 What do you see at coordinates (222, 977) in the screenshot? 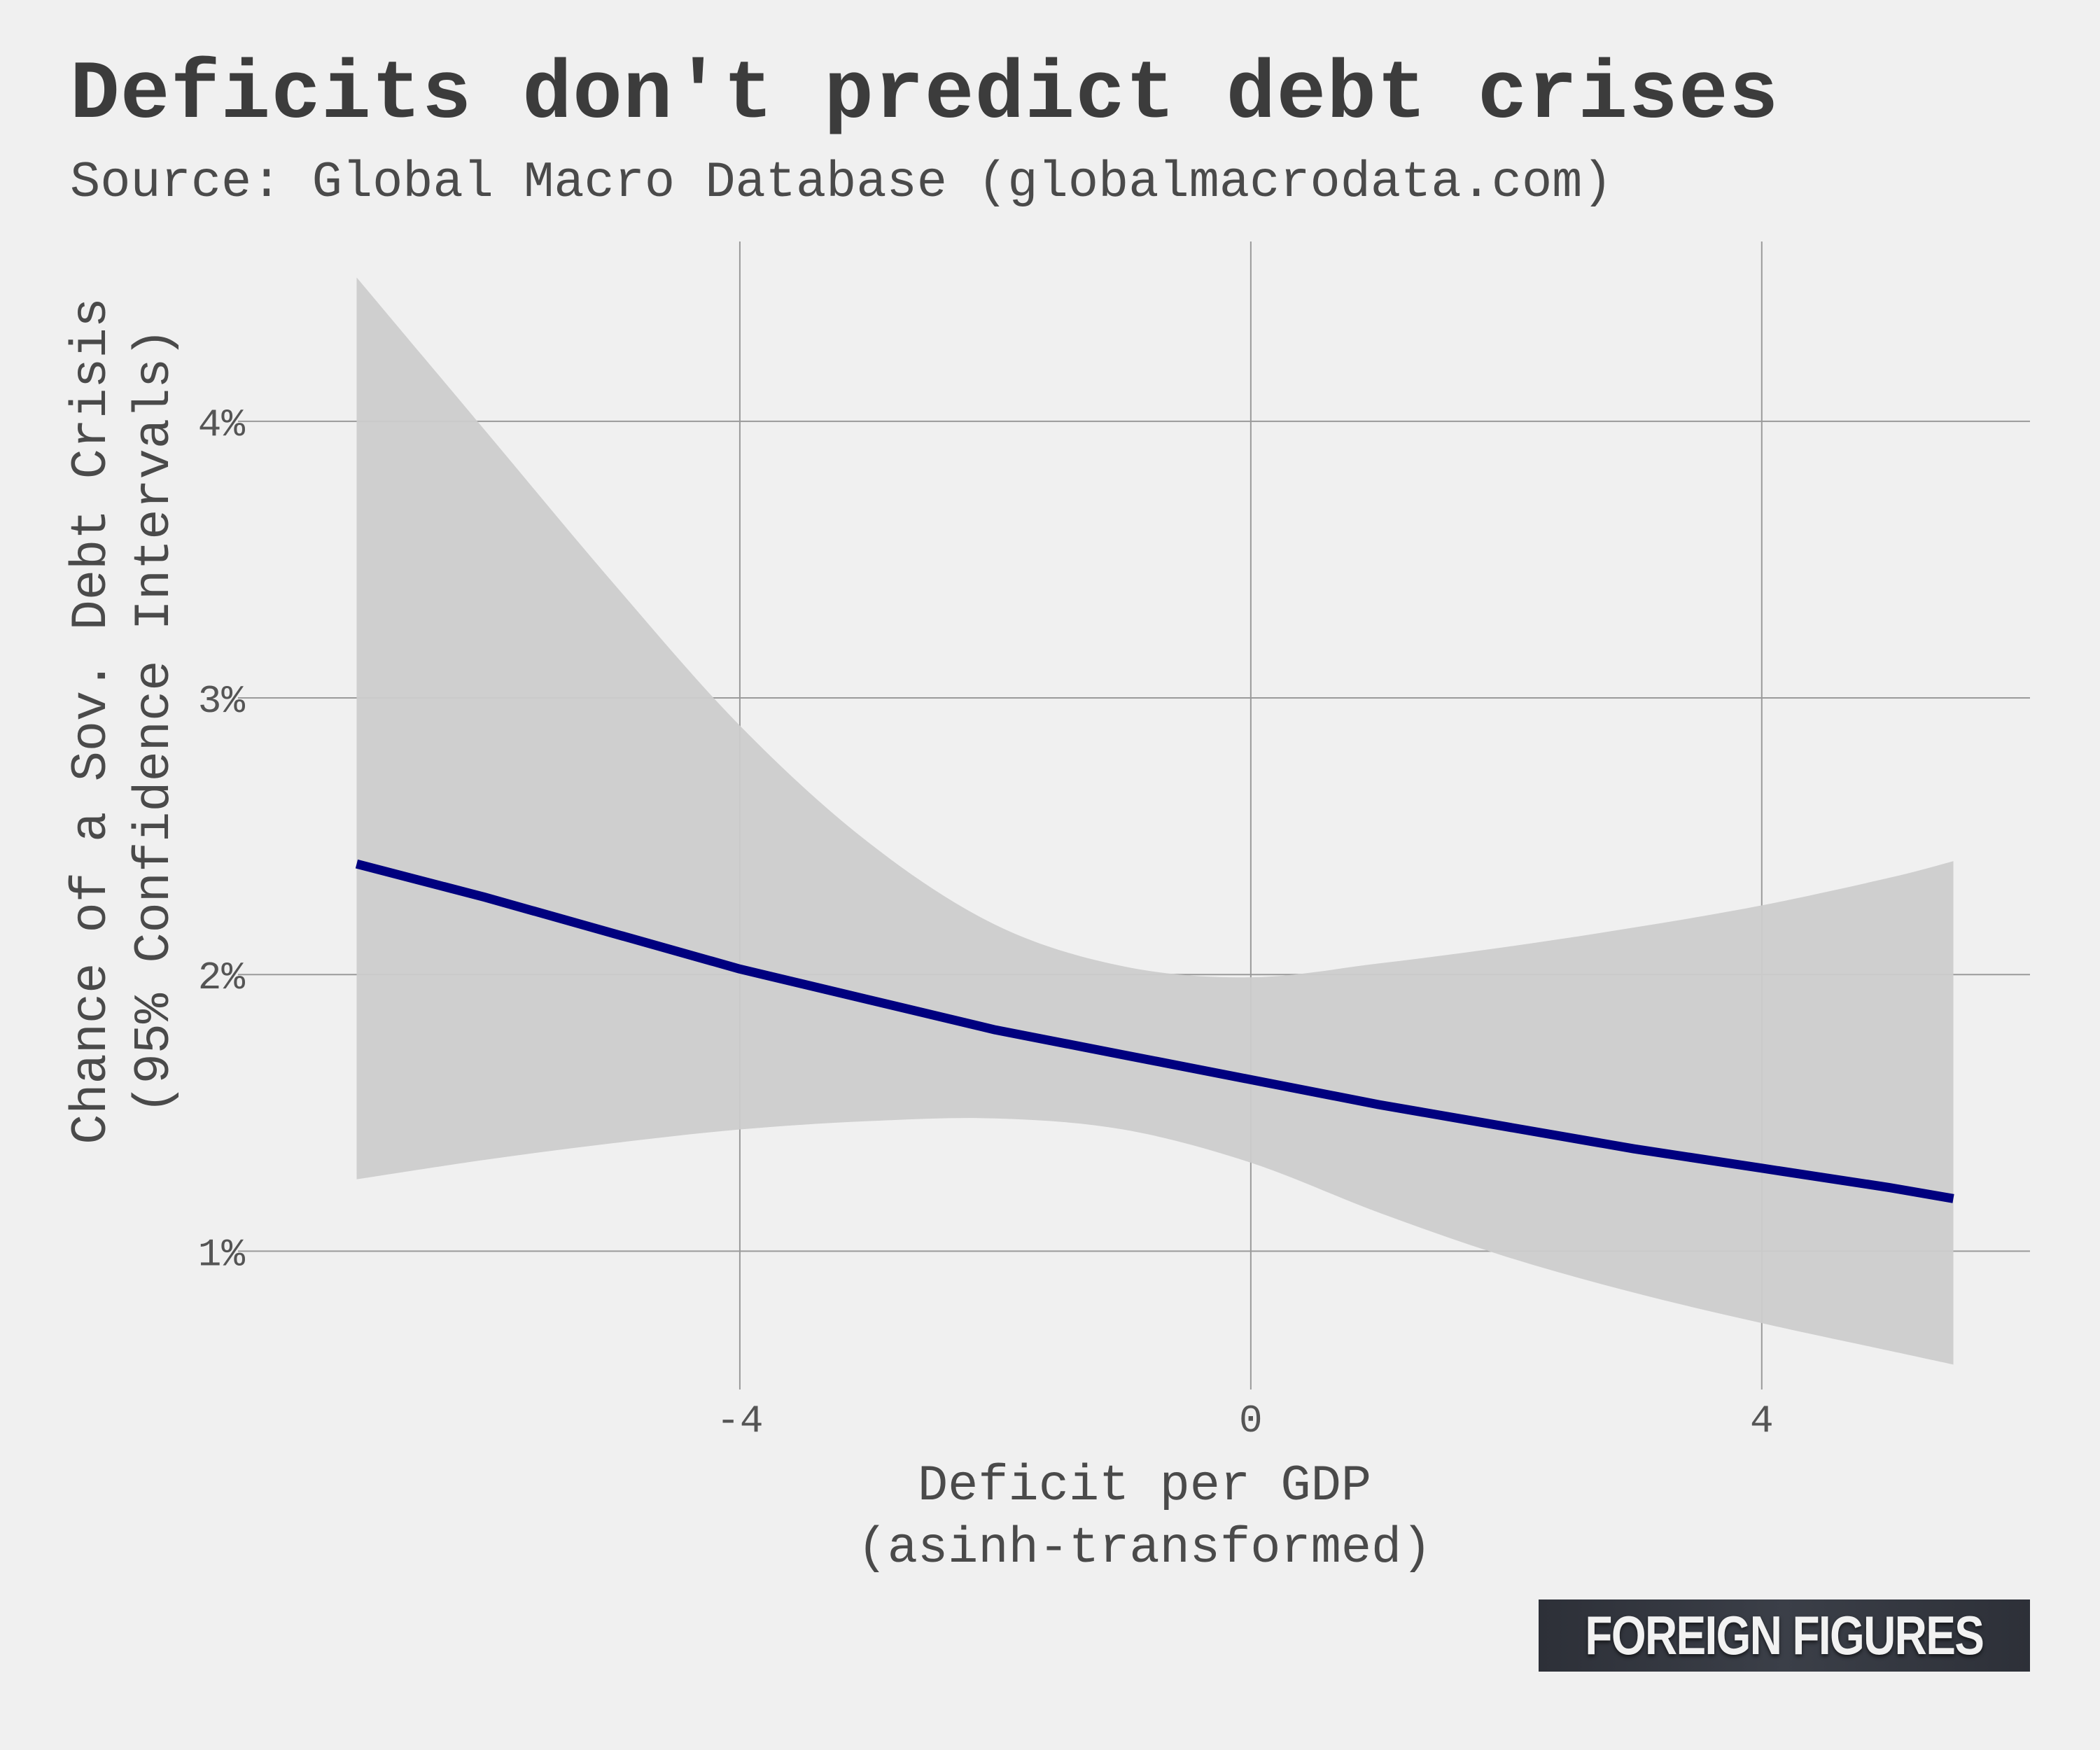
I see `y-tick-label: 2%` at bounding box center [222, 977].